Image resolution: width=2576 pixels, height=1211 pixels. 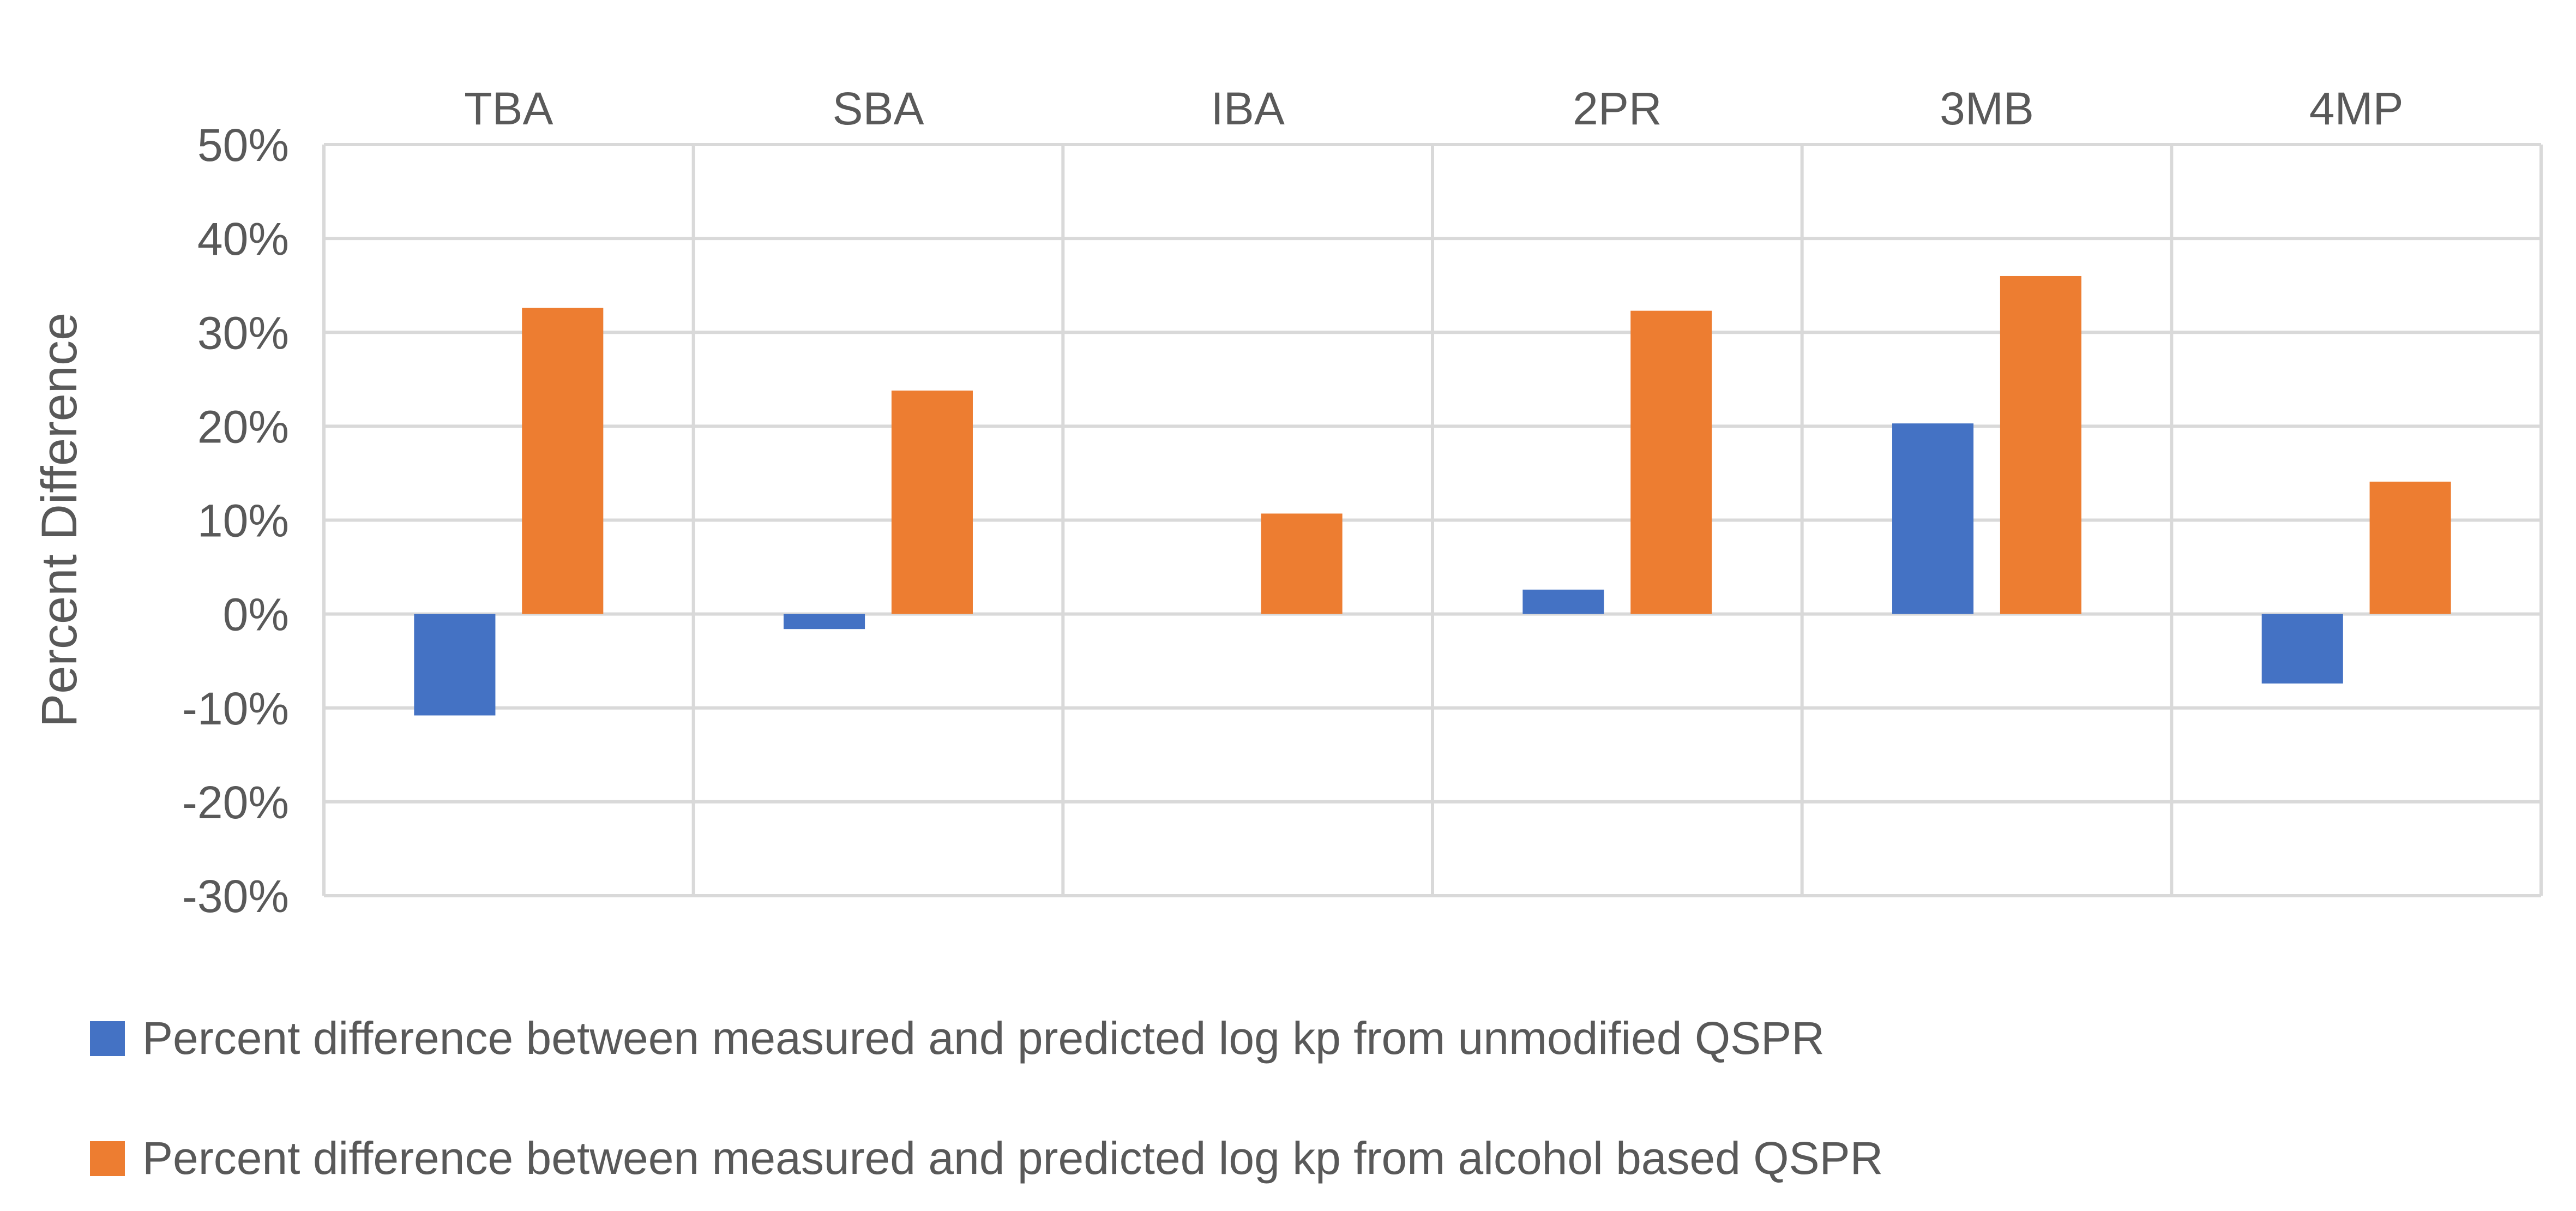 What do you see at coordinates (107, 1158) in the screenshot?
I see `legend-swatch-orange` at bounding box center [107, 1158].